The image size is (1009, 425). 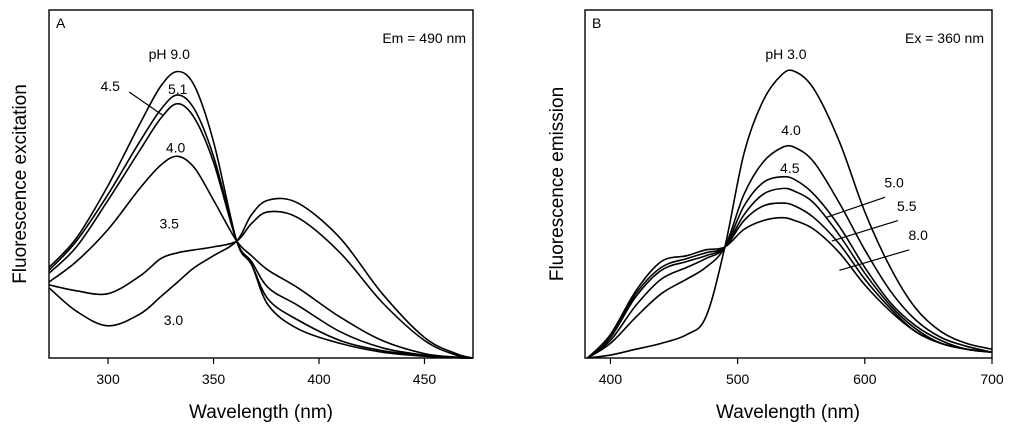 I want to click on panel-b-x-tick-label: 700, so click(x=992, y=379).